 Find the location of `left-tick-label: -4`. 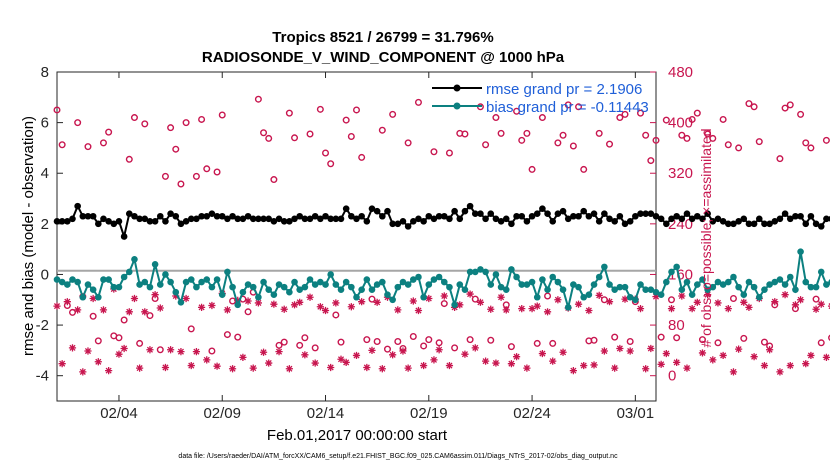

left-tick-label: -4 is located at coordinates (42, 376).